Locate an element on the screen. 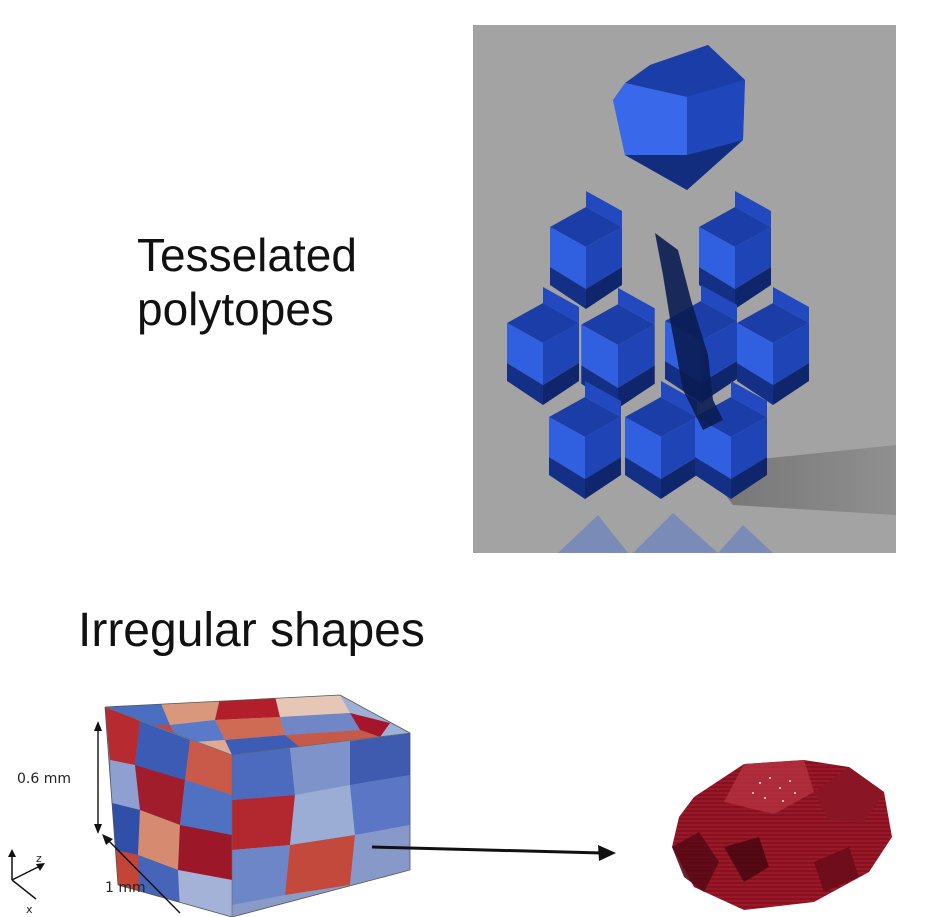  reflection is located at coordinates (665, 533).